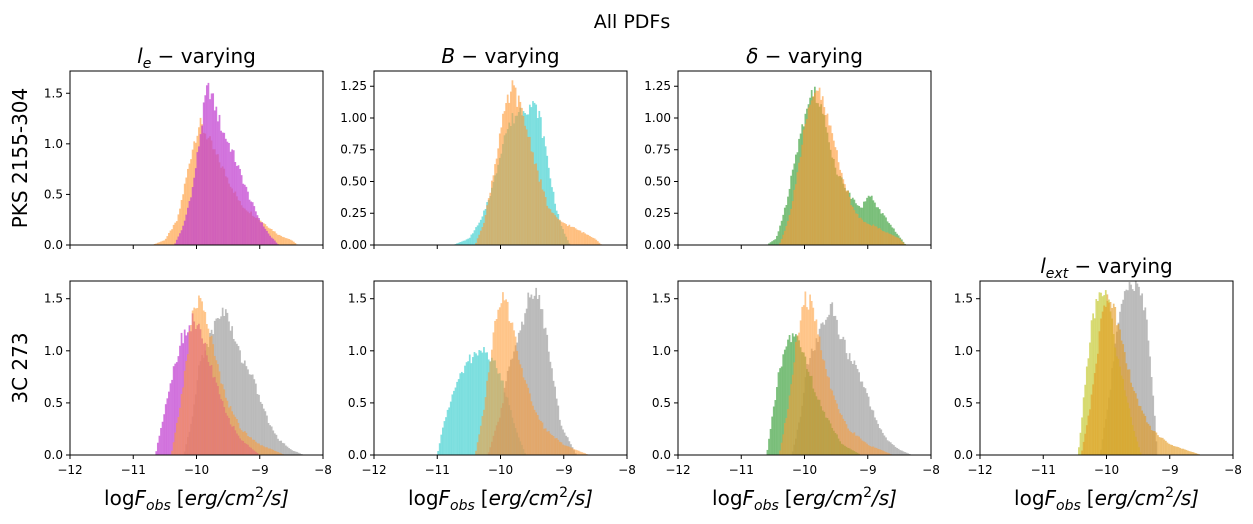  I want to click on panel-title: B − varying, so click(500, 56).